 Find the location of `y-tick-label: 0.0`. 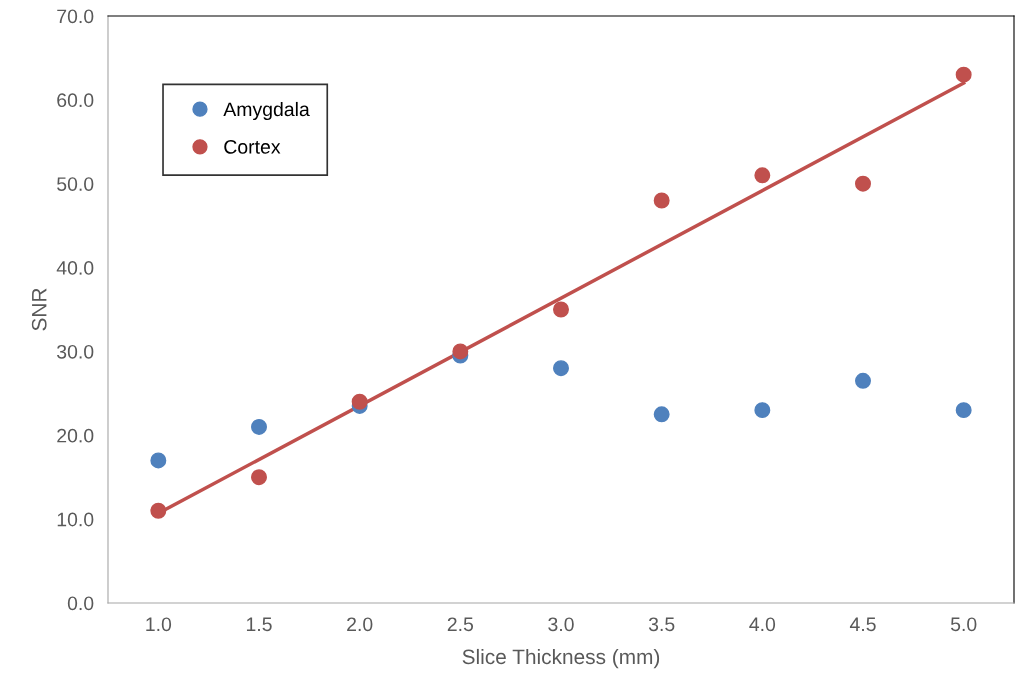

y-tick-label: 0.0 is located at coordinates (80, 603).